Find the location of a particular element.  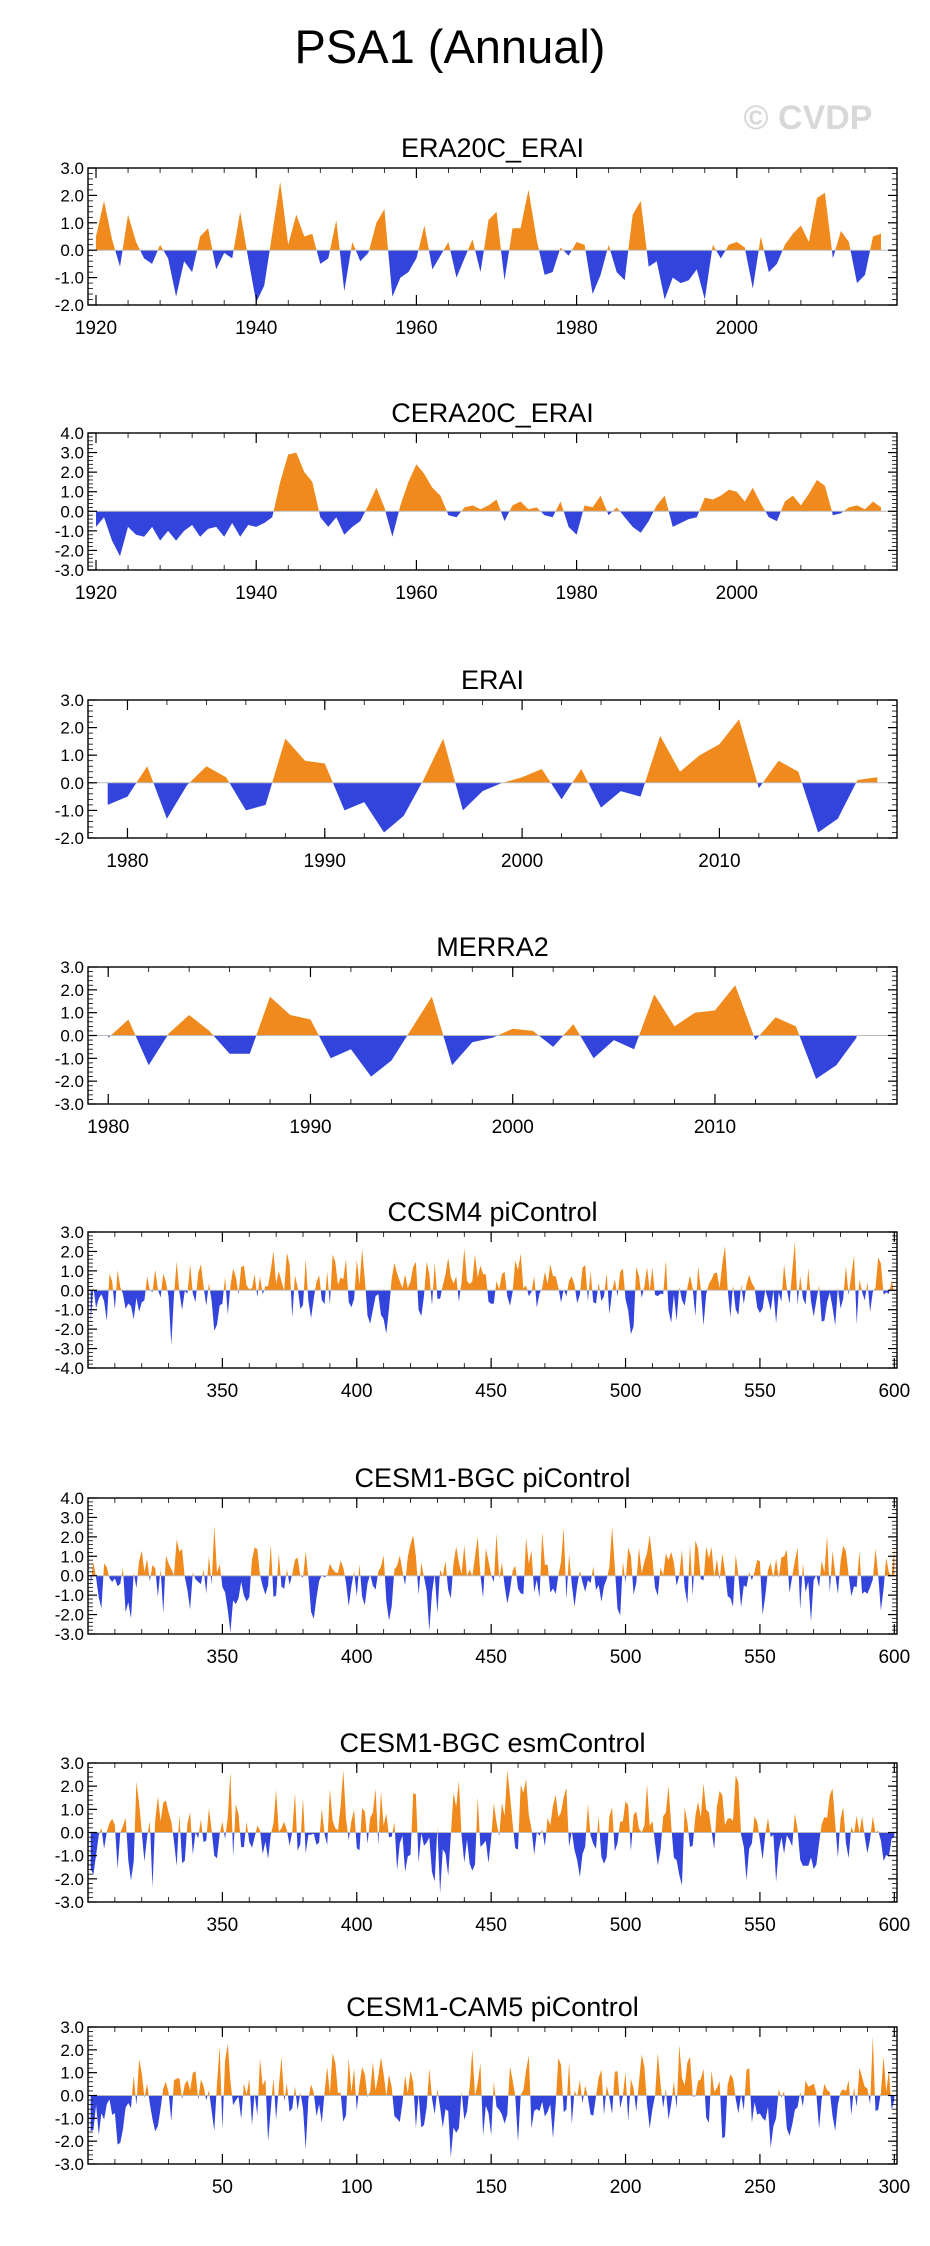

x-tick-label: 2000 is located at coordinates (513, 1127).